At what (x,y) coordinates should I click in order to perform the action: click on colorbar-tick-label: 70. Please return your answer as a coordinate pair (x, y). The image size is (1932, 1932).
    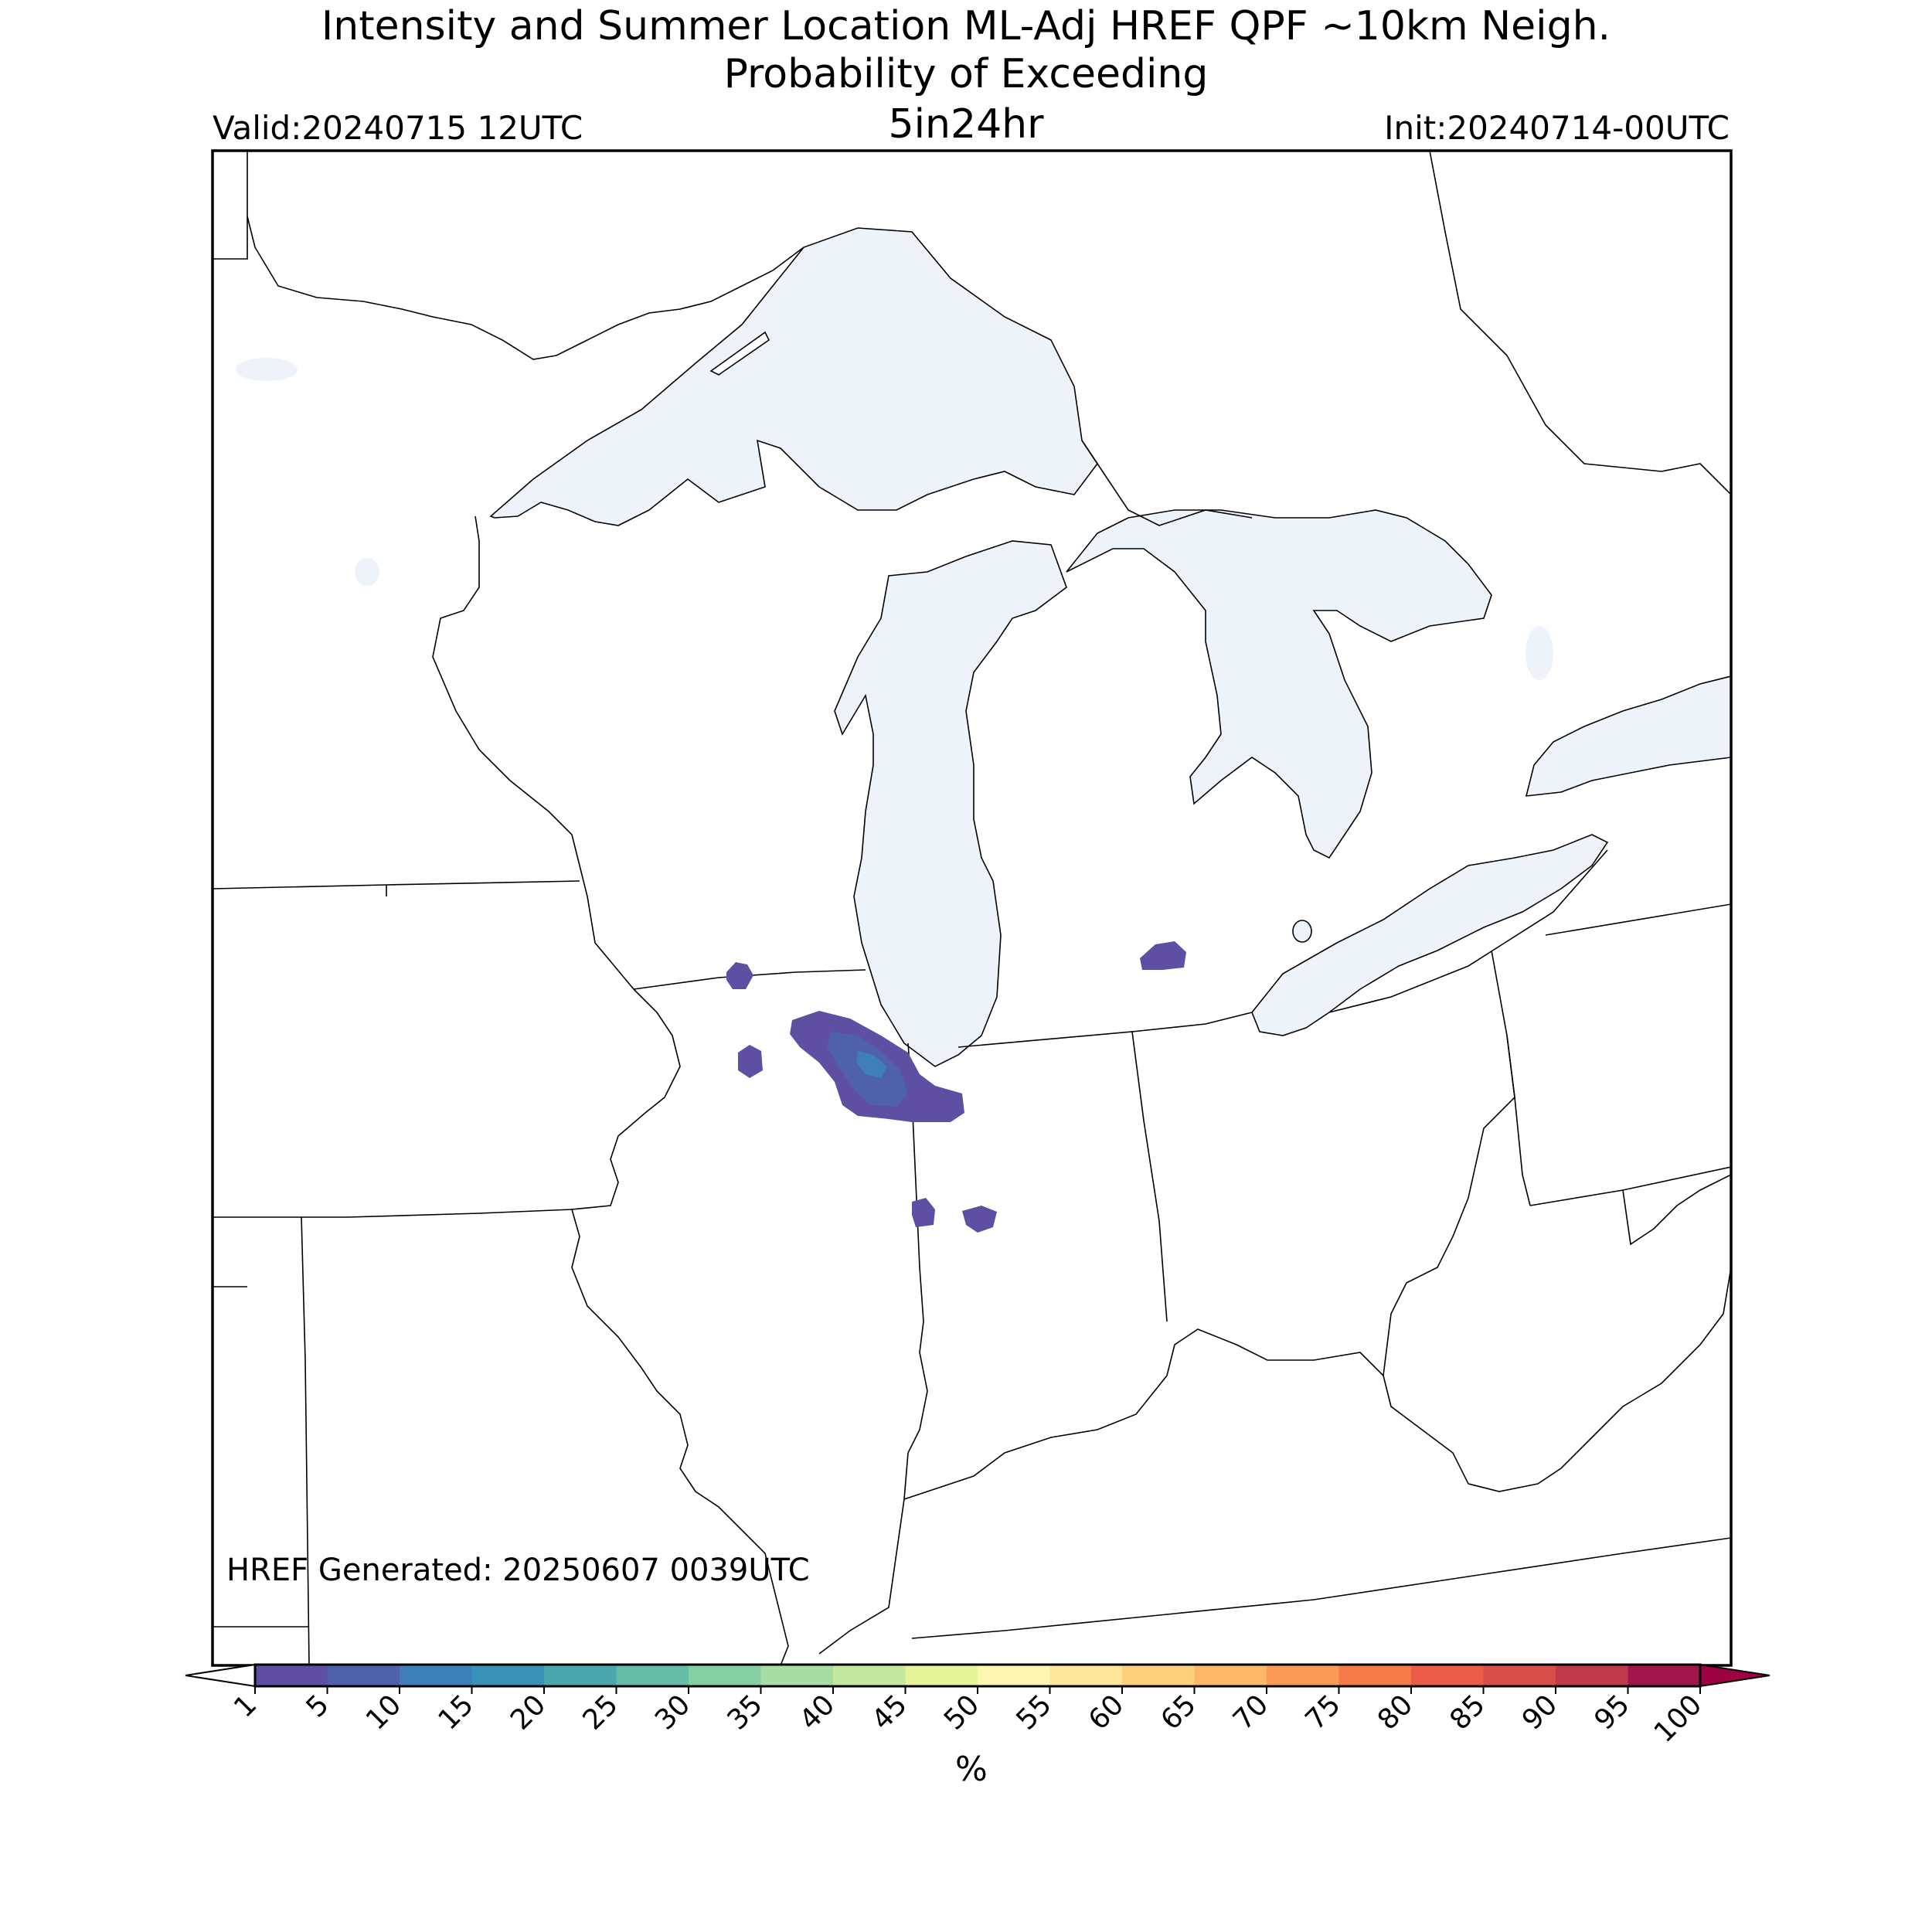
    Looking at the image, I should click on (1250, 1713).